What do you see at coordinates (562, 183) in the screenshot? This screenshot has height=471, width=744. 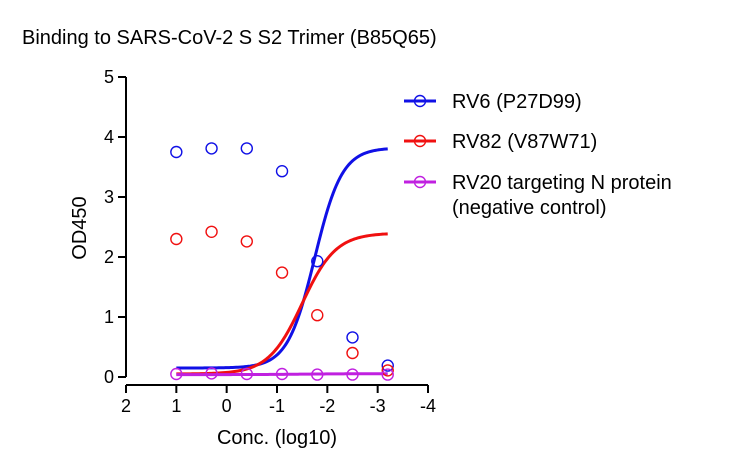 I see `legend-label: RV20 targeting N protein` at bounding box center [562, 183].